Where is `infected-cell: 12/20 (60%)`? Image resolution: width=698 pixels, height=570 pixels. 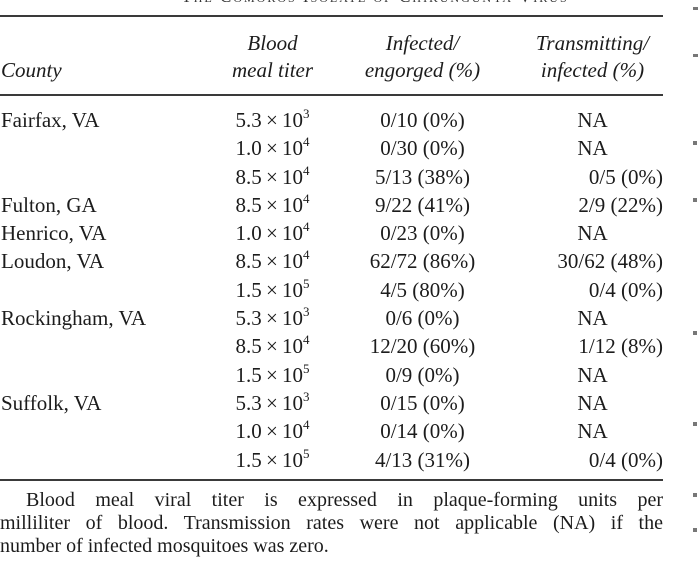 infected-cell: 12/20 (60%) is located at coordinates (422, 346).